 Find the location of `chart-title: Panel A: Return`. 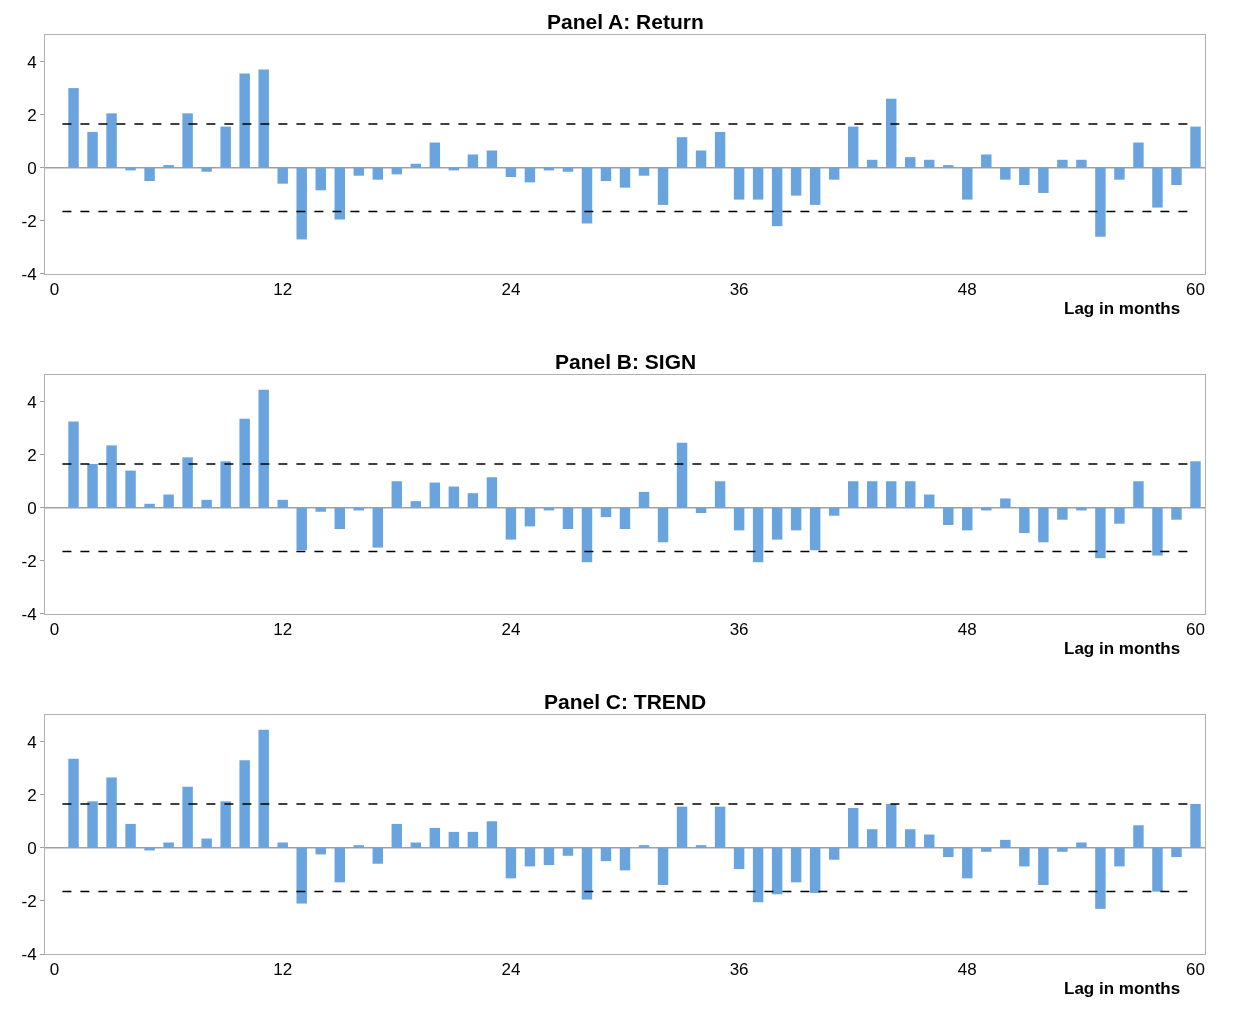

chart-title: Panel A: Return is located at coordinates (625, 21).